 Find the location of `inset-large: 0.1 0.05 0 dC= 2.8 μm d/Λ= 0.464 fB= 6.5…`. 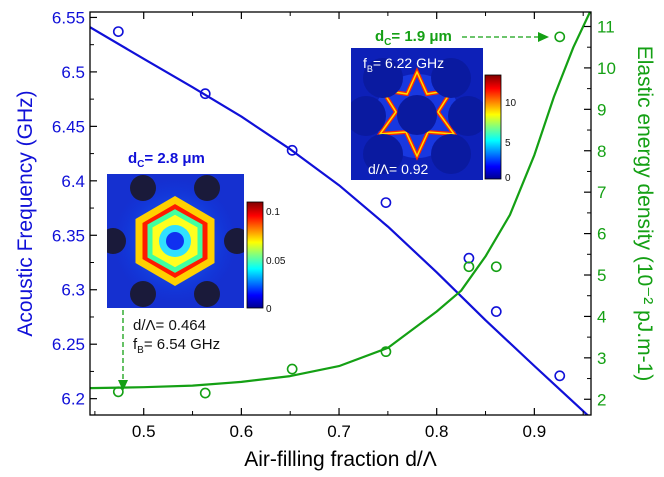

inset-large: 0.1 0.05 0 dC= 2.8 μm d/Λ= 0.464 fB= 6.5… is located at coordinates (196, 270).